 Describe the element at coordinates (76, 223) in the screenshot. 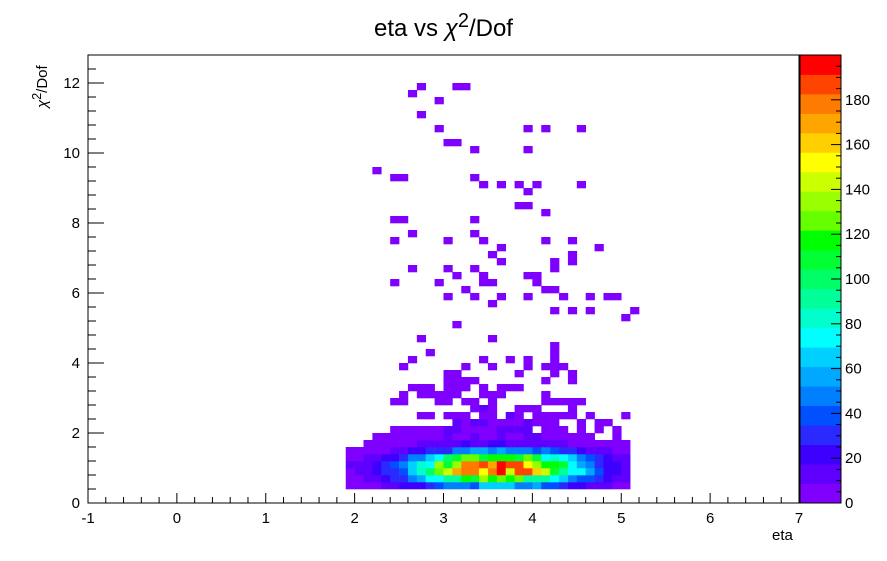

I see `y-tick-label: 8` at that location.